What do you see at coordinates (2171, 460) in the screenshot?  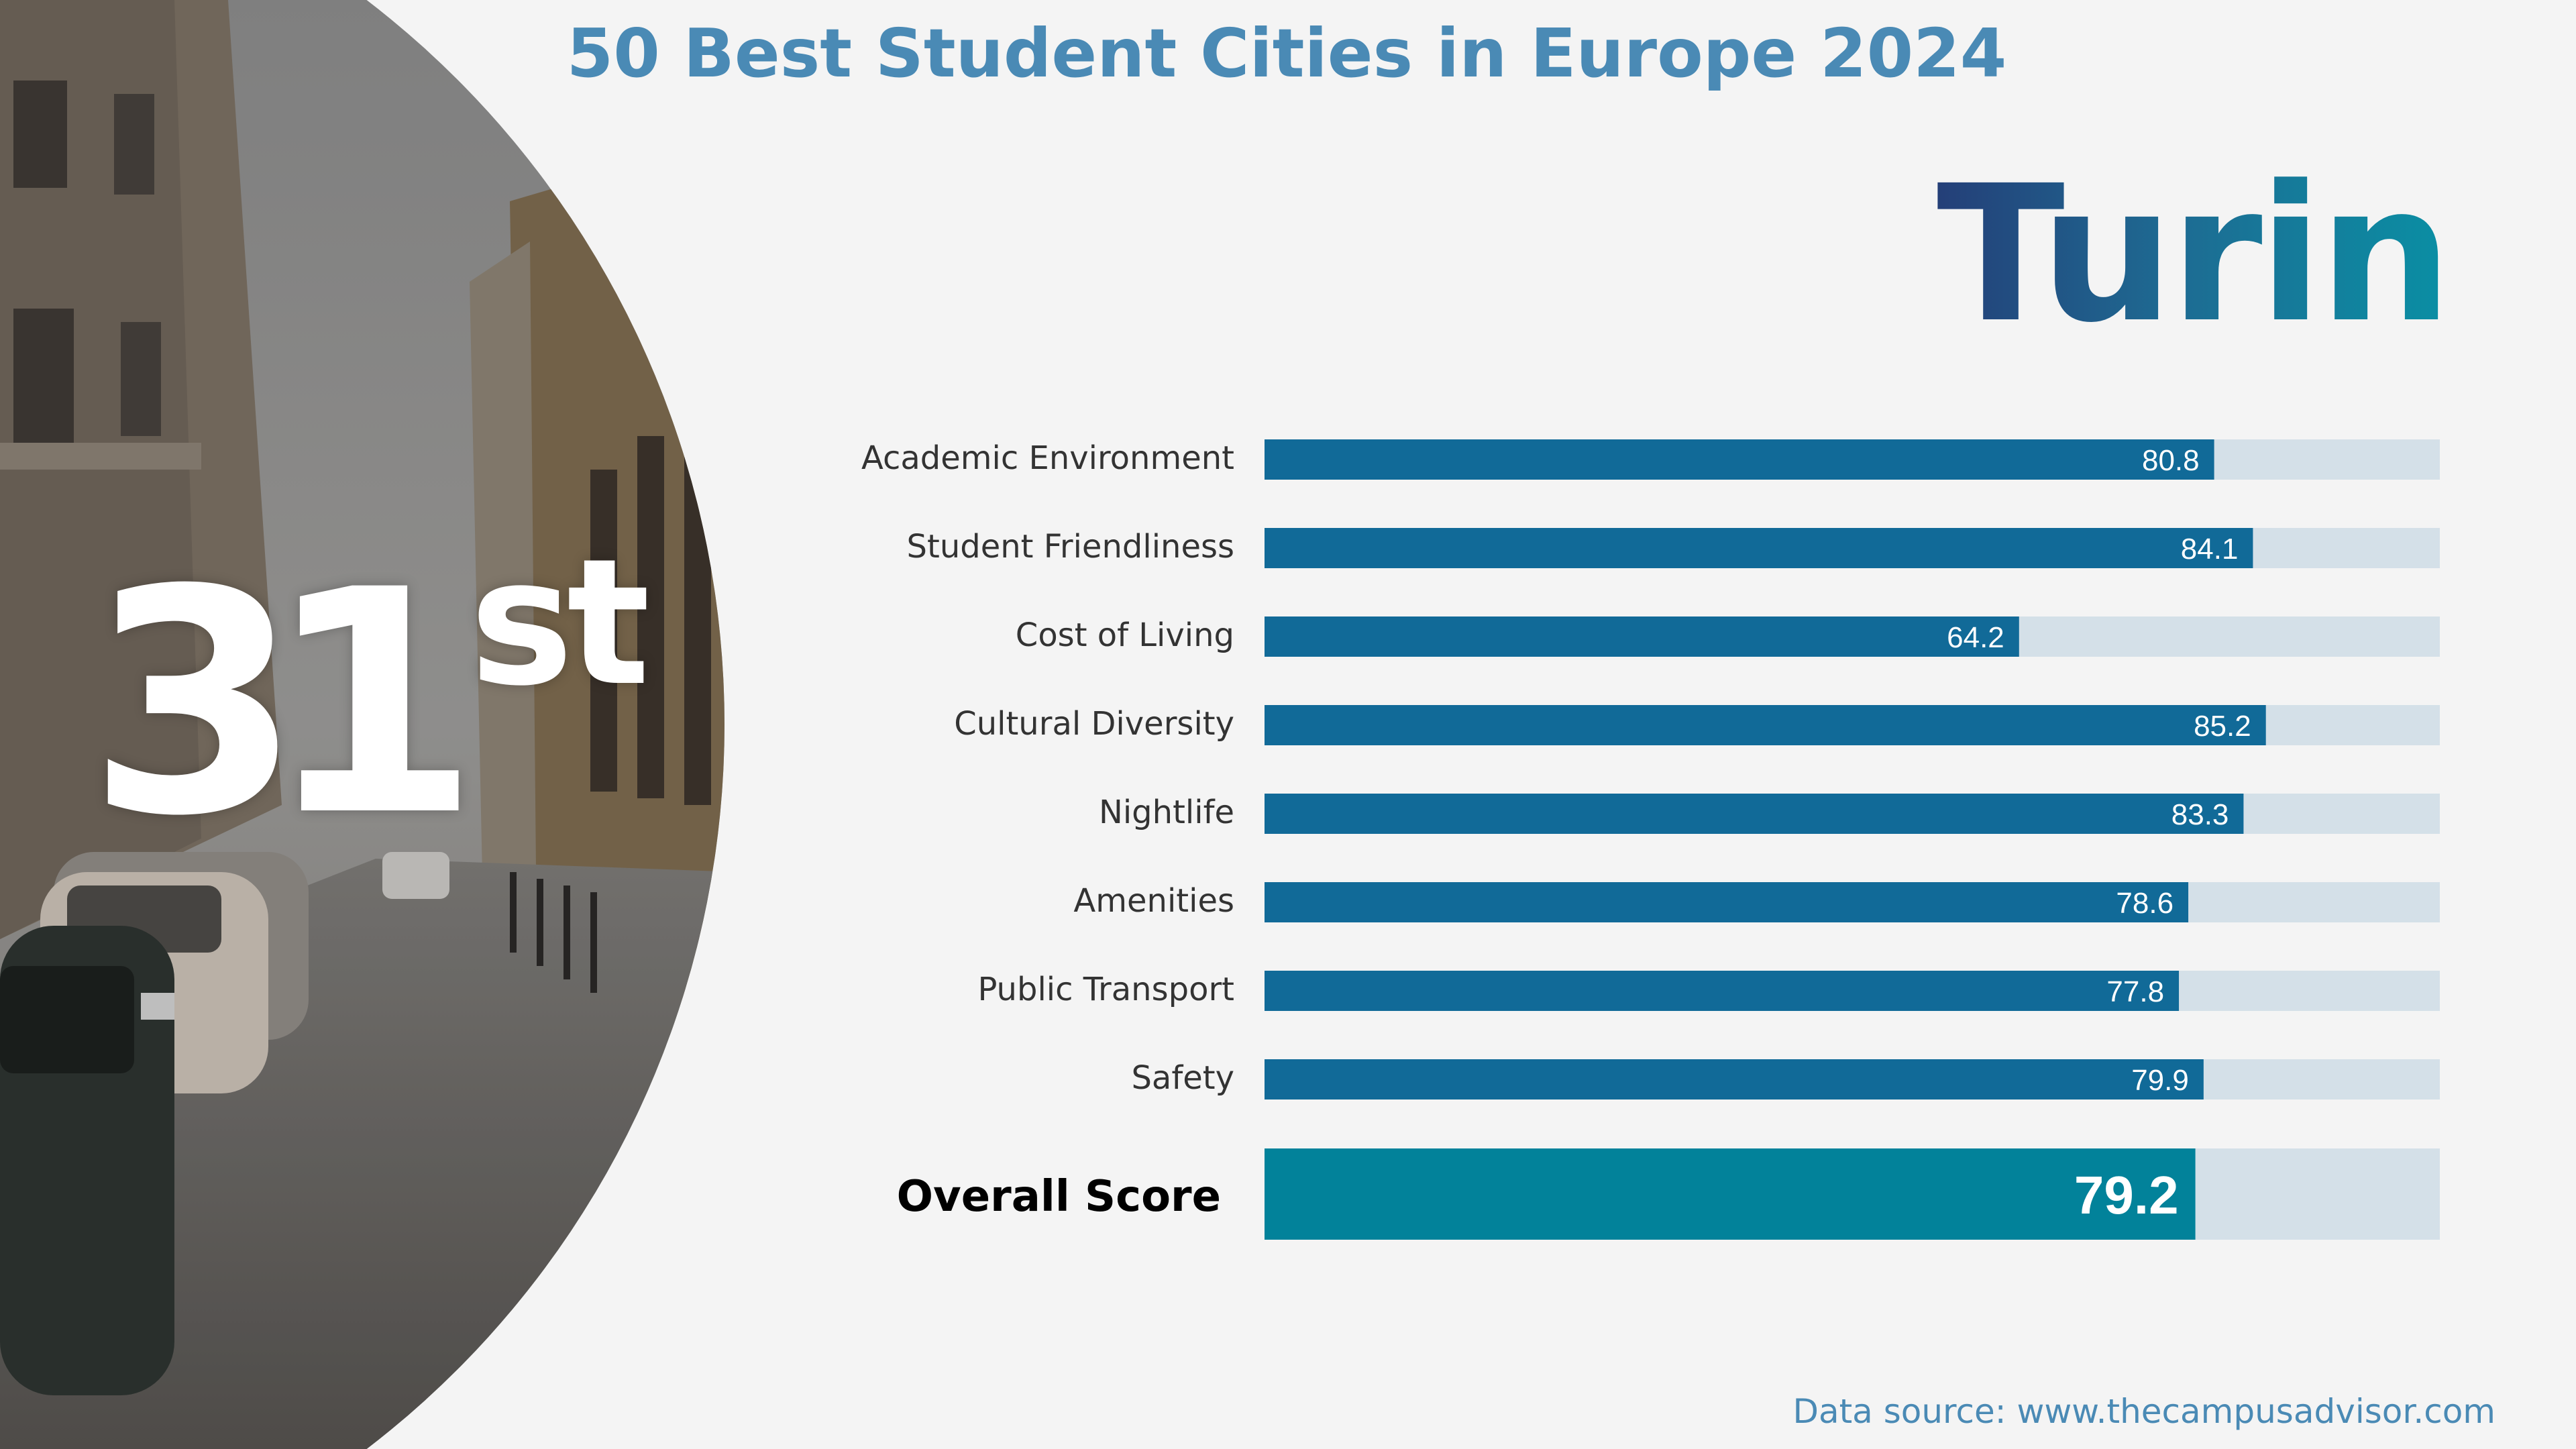 I see `data-label: 80.8` at bounding box center [2171, 460].